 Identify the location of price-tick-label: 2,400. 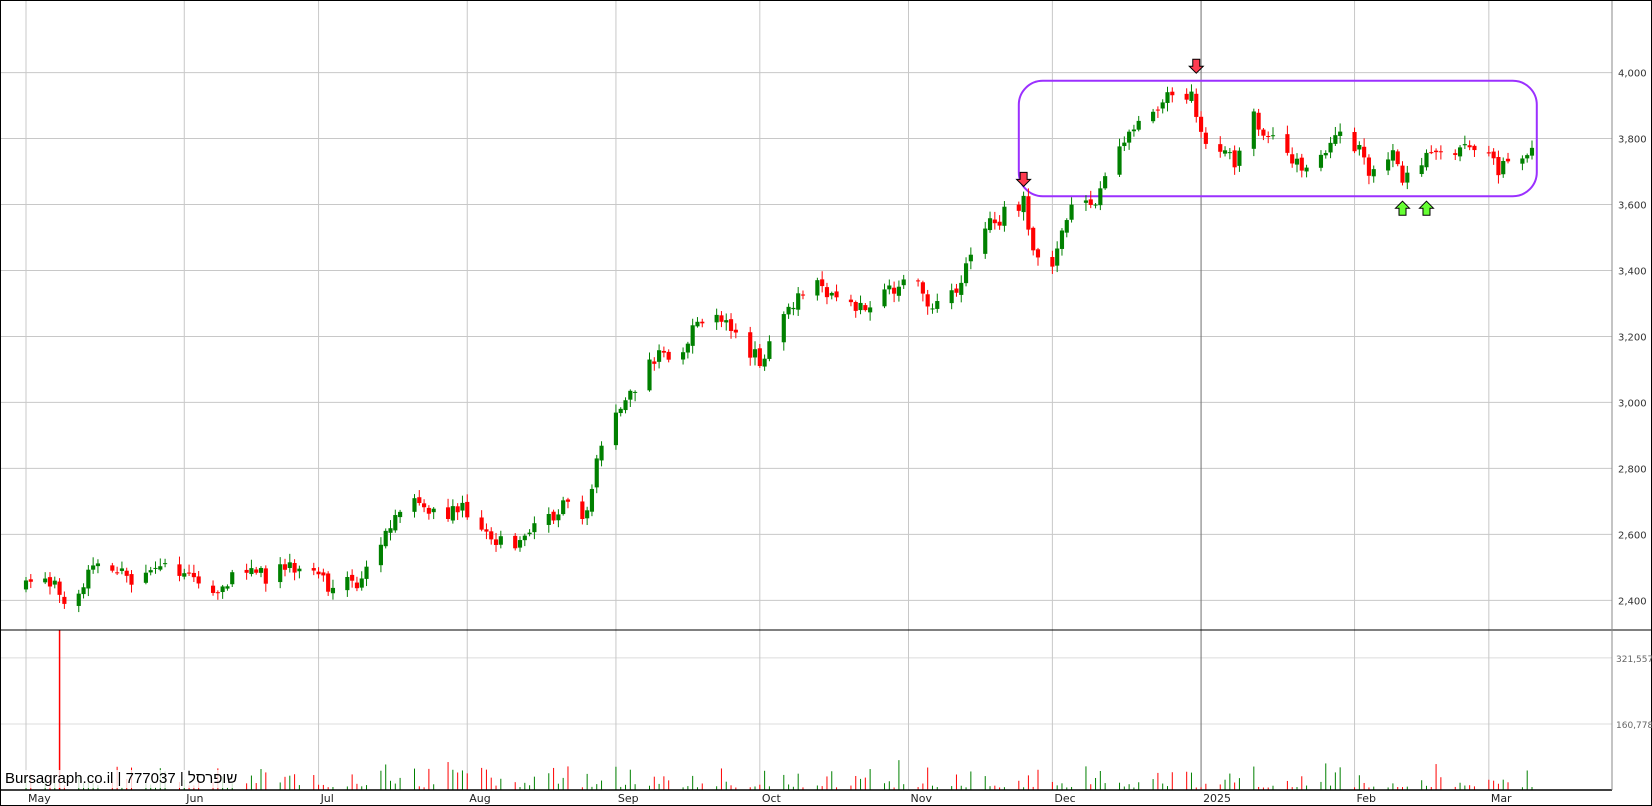
(1632, 601).